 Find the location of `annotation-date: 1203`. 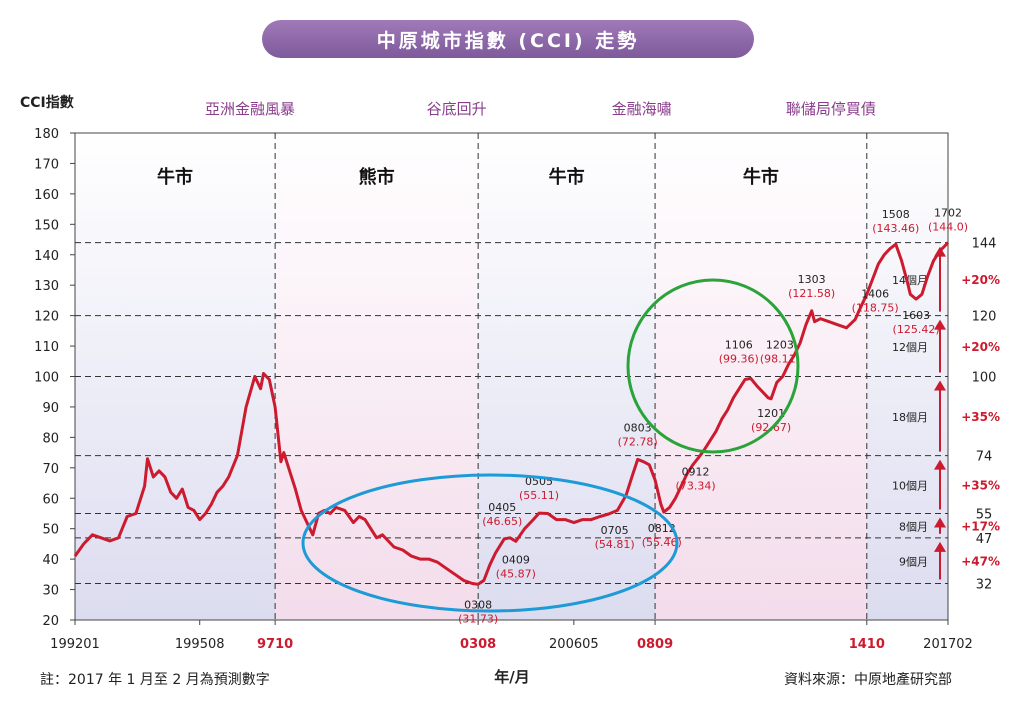

annotation-date: 1203 is located at coordinates (780, 344).